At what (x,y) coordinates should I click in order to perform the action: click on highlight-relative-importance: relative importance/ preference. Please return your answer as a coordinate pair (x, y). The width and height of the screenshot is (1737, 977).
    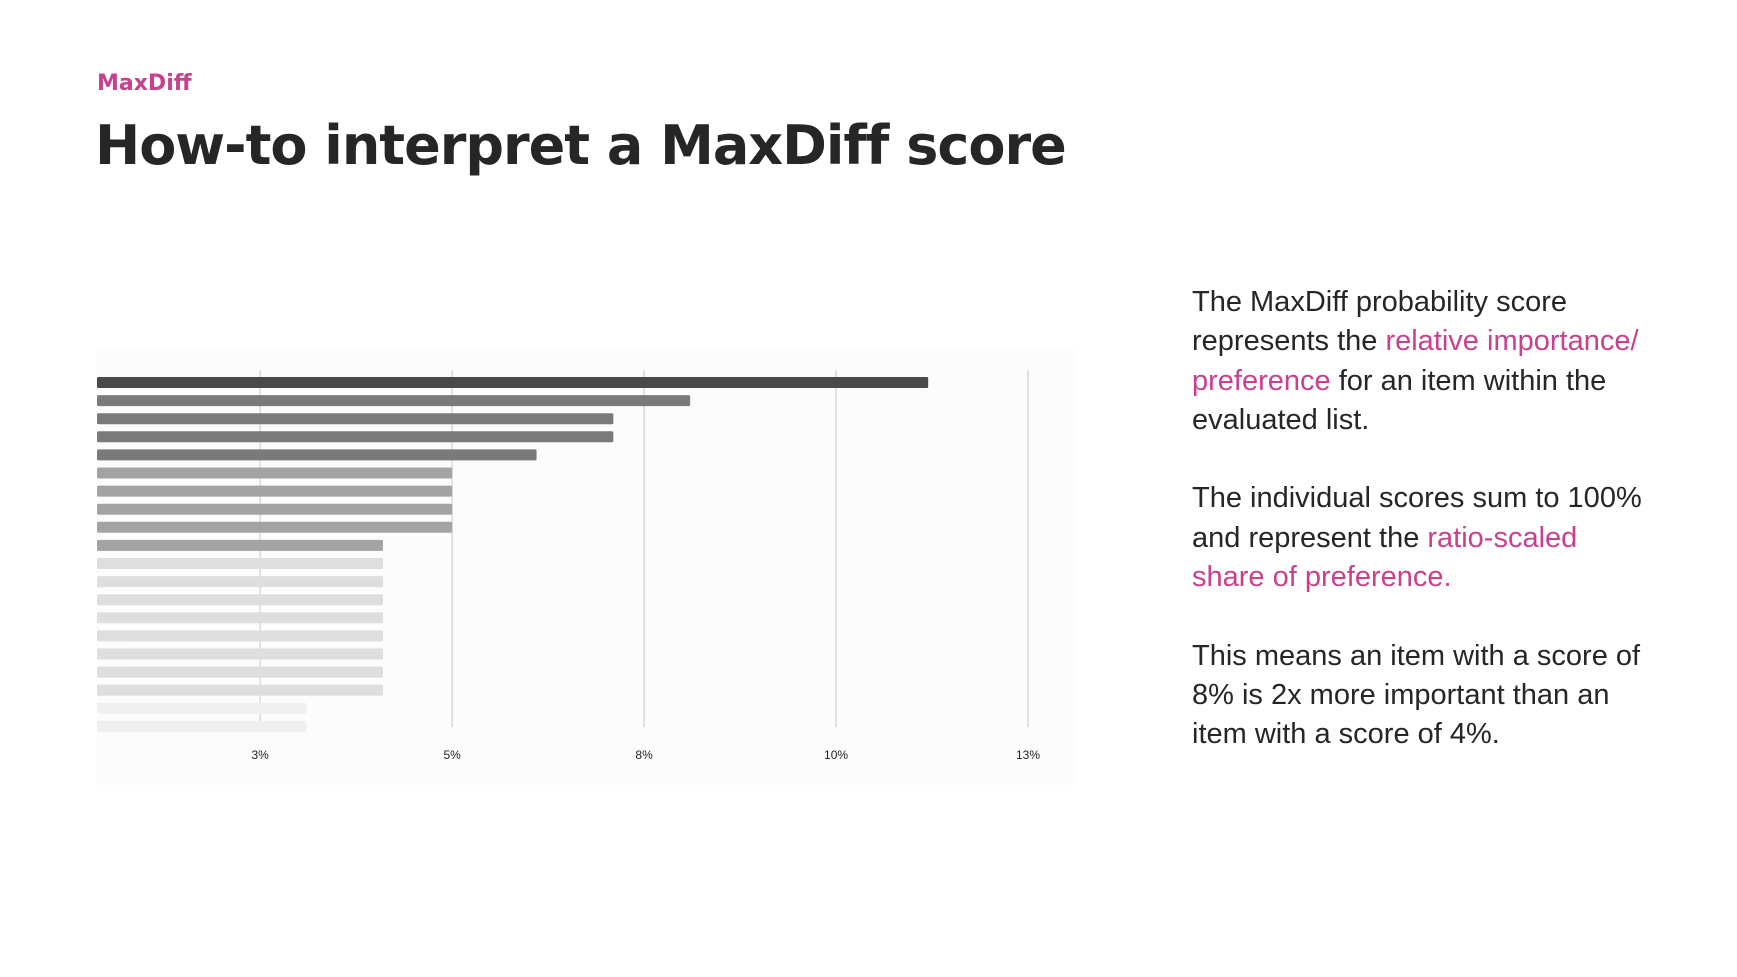
    Looking at the image, I should click on (1415, 361).